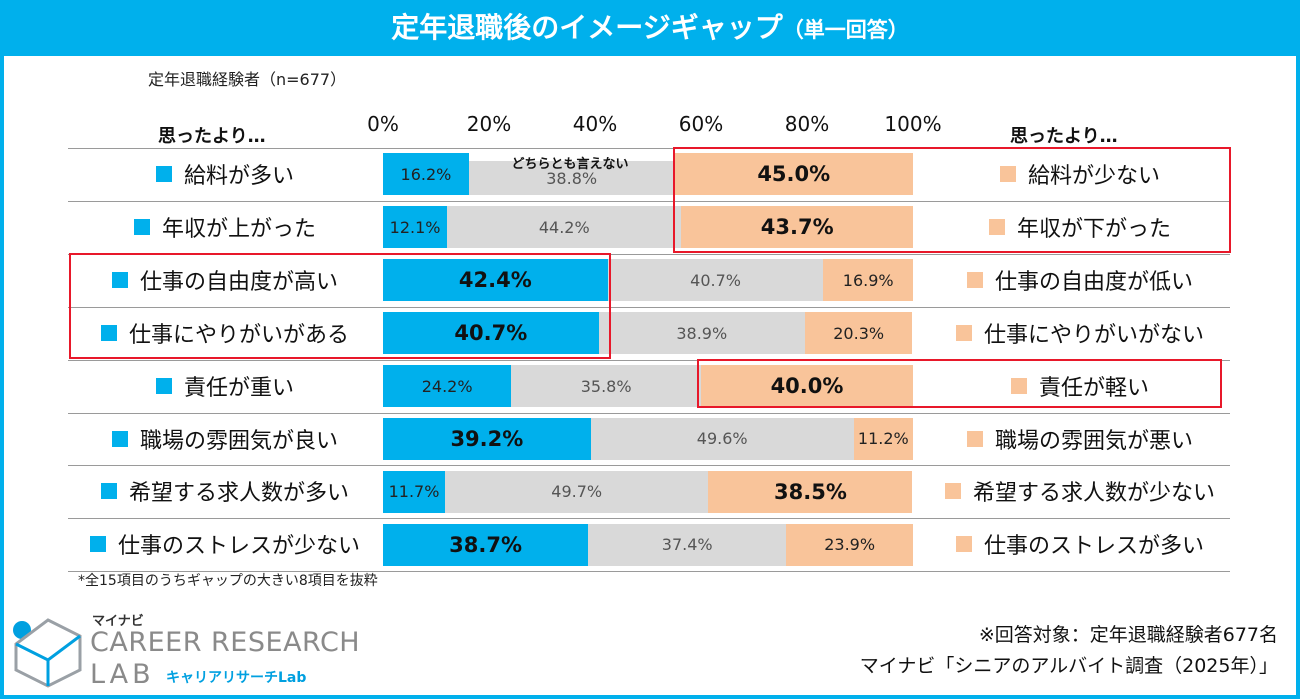  What do you see at coordinates (883, 438) in the screenshot?
I see `bar-negative: 11.2%` at bounding box center [883, 438].